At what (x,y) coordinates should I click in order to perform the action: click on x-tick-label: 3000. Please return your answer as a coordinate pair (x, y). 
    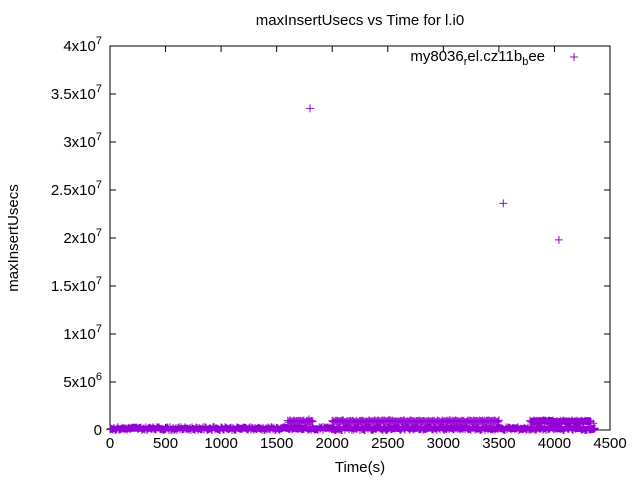
    Looking at the image, I should click on (443, 443).